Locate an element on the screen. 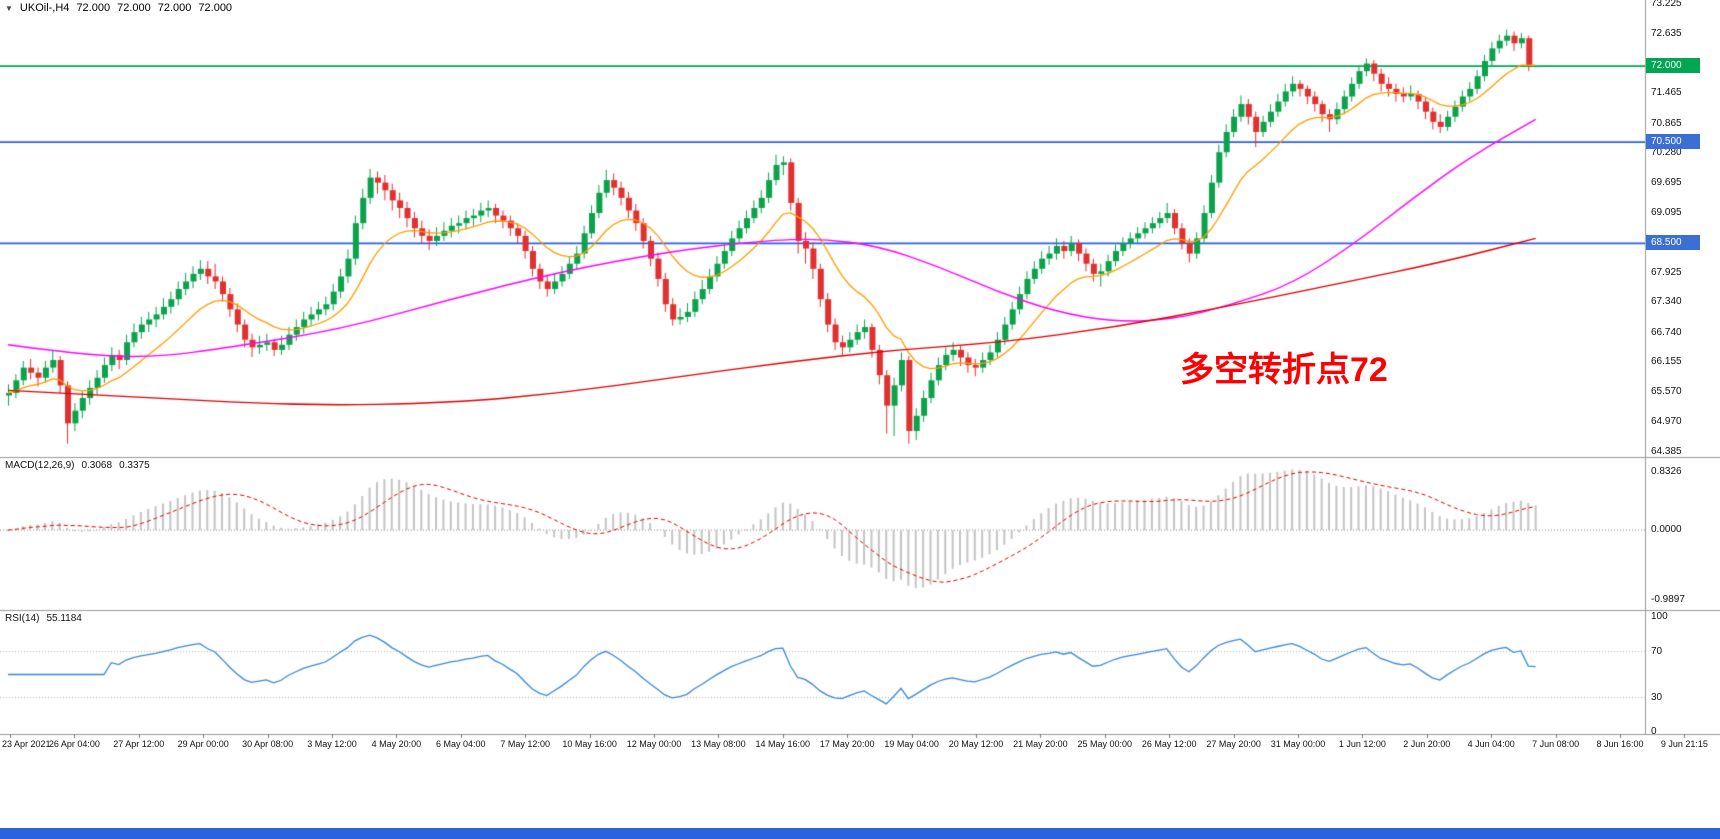 This screenshot has height=839, width=1720. time-axis-label: 7 Jun 08:00 is located at coordinates (1556, 744).